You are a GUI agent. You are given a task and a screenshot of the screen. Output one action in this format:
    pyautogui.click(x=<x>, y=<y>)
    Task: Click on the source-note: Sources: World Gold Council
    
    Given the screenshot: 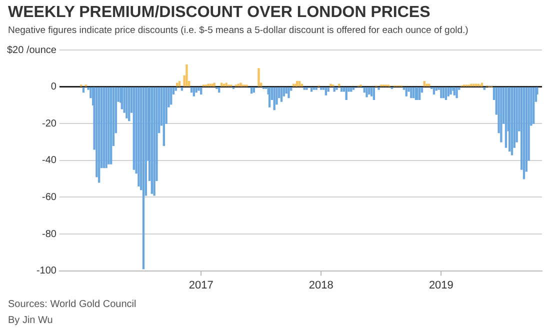 What is the action you would take?
    pyautogui.click(x=72, y=305)
    